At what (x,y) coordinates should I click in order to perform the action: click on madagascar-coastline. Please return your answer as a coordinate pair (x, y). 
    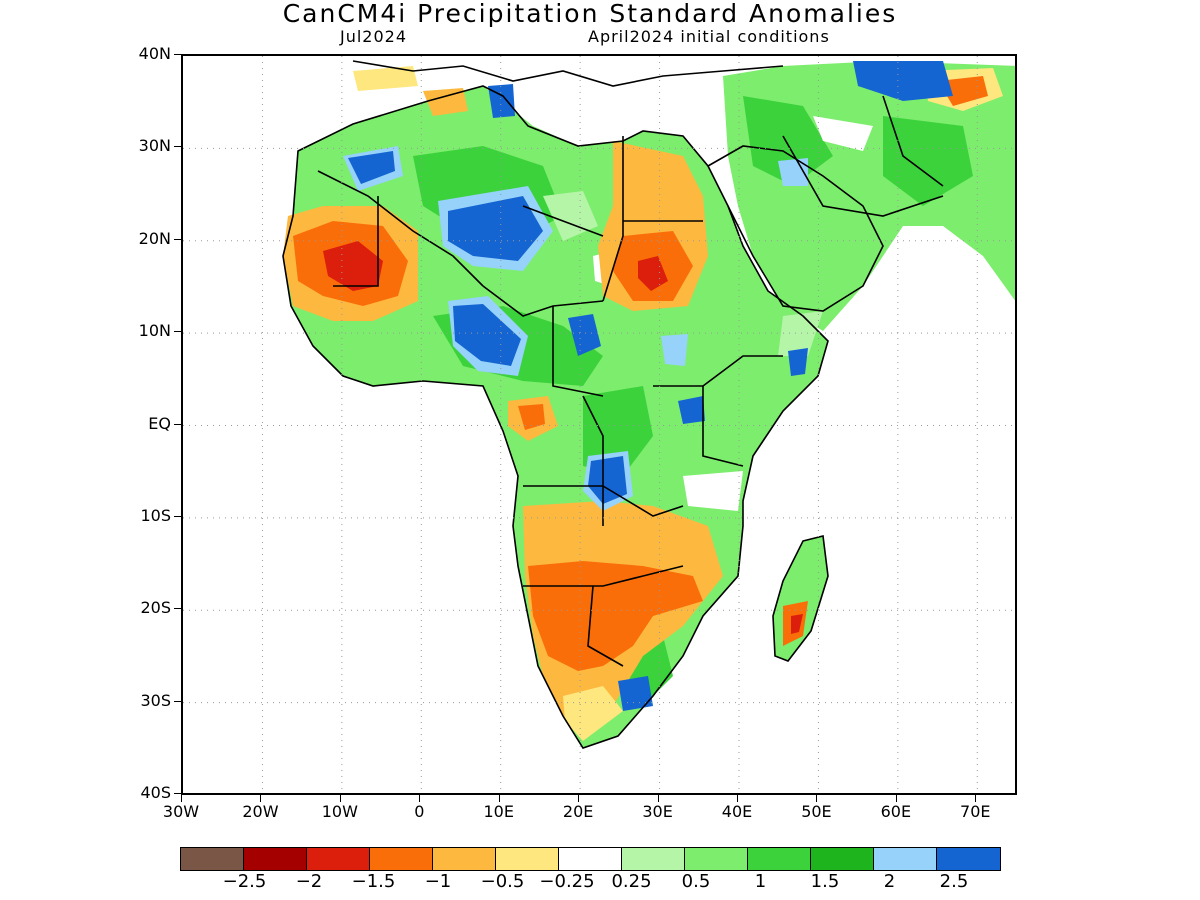
    Looking at the image, I should click on (800, 598).